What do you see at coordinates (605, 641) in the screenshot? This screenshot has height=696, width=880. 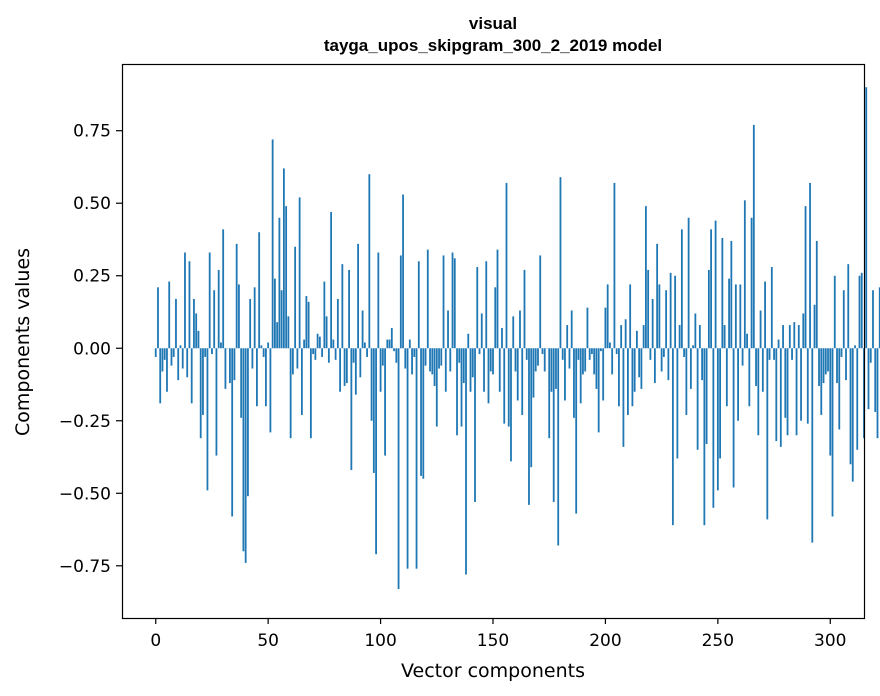 I see `x-tick-label: 200` at bounding box center [605, 641].